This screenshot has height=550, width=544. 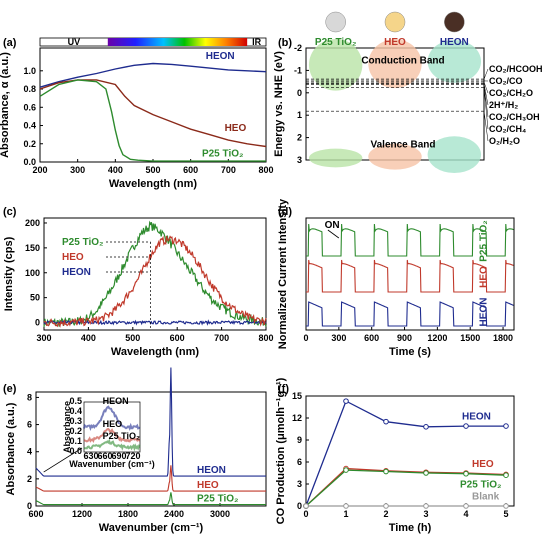 What do you see at coordinates (29, 162) in the screenshot?
I see `a-y-tick-label: 0.0` at bounding box center [29, 162].